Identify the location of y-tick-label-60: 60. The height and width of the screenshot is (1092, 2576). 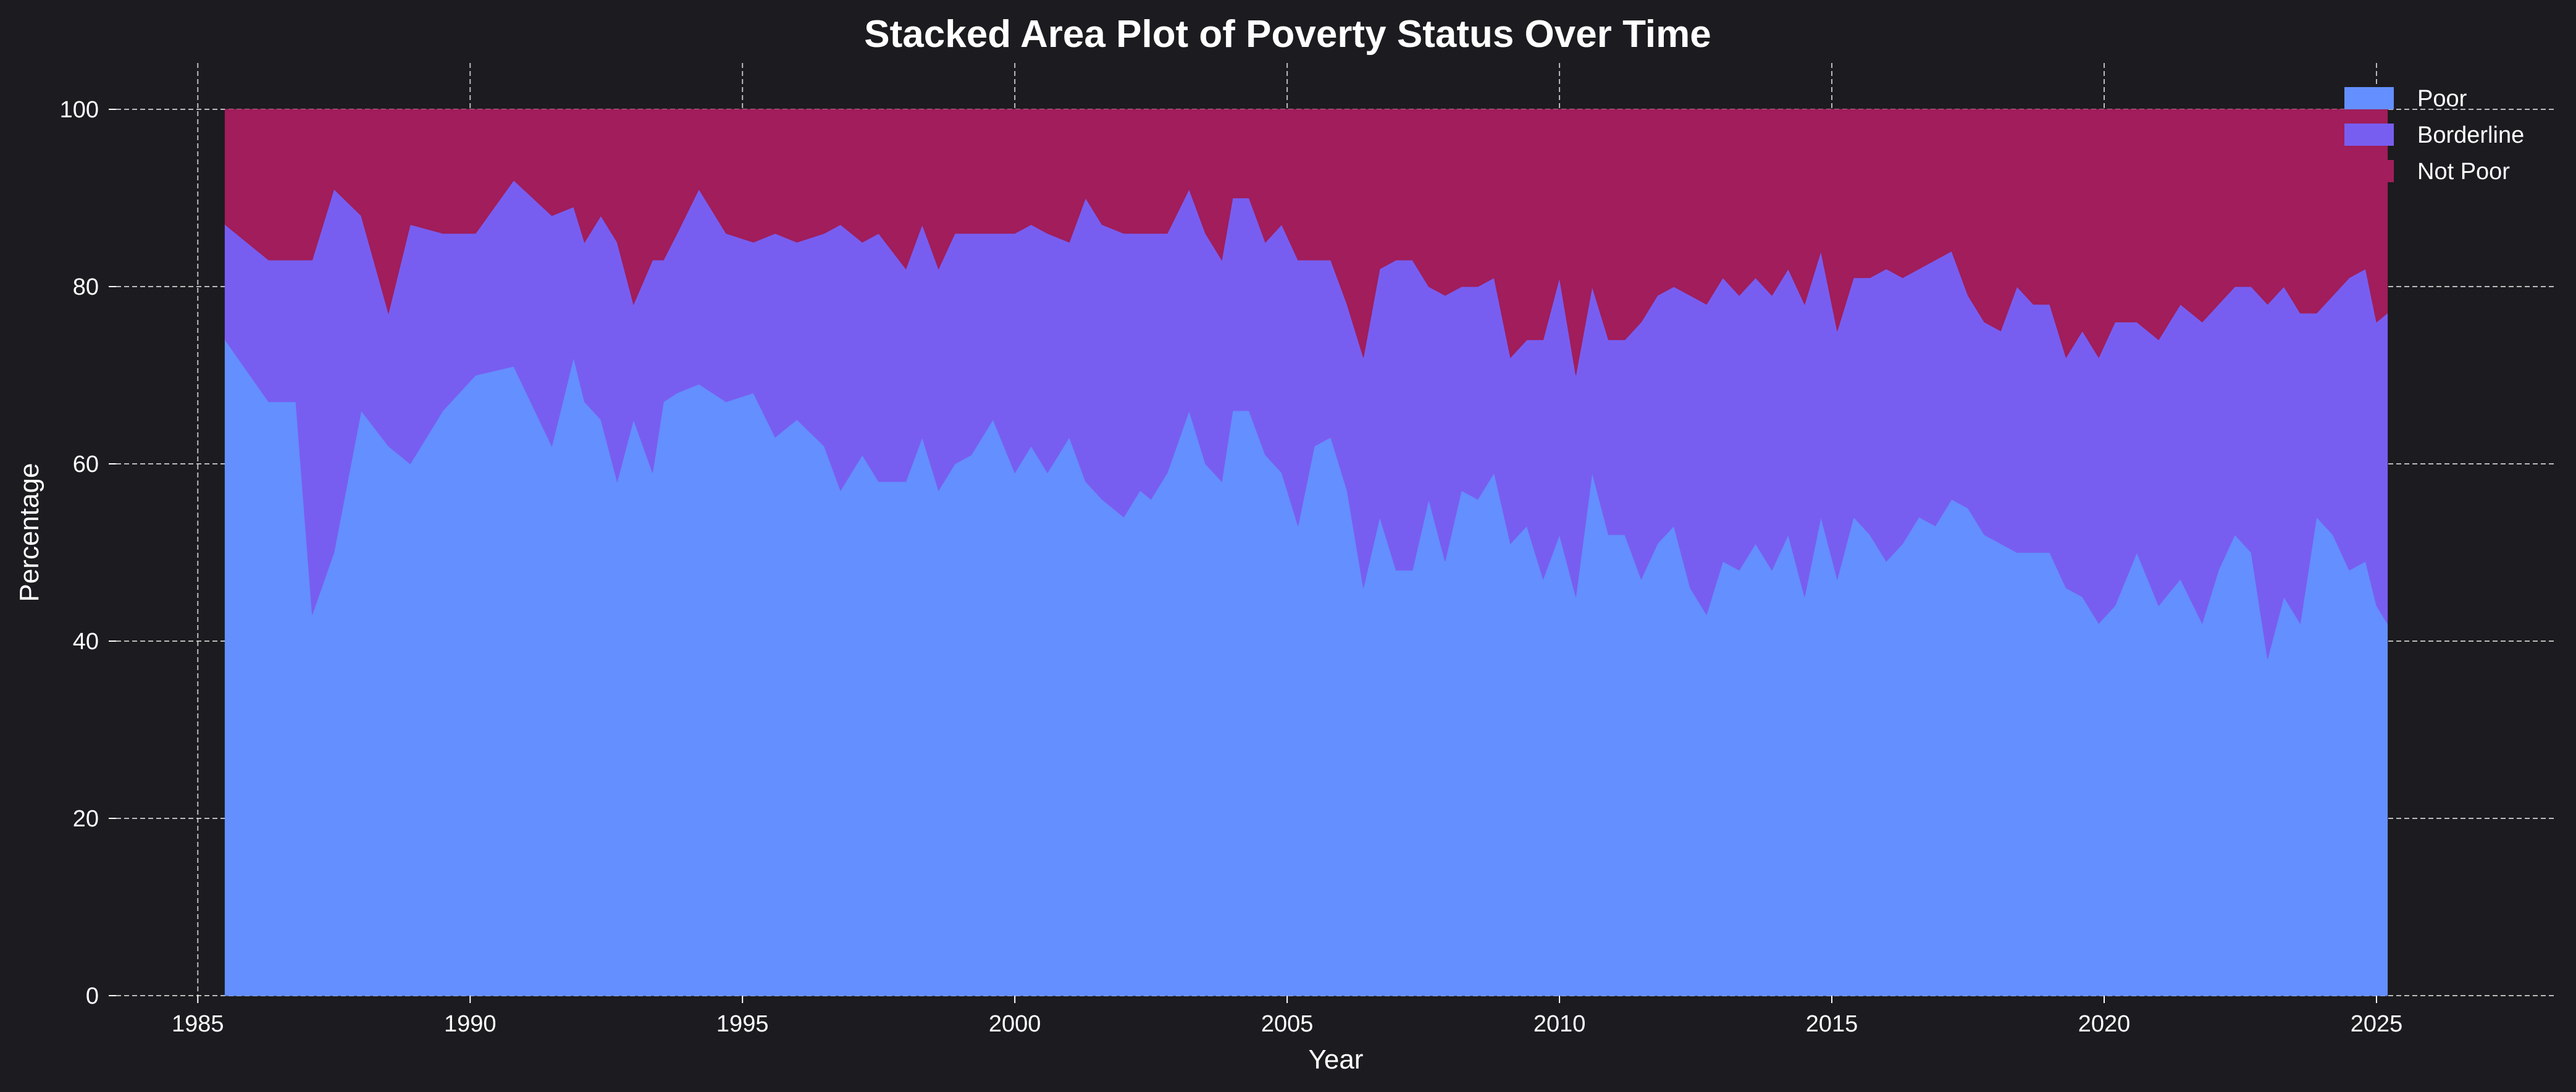
(86, 464).